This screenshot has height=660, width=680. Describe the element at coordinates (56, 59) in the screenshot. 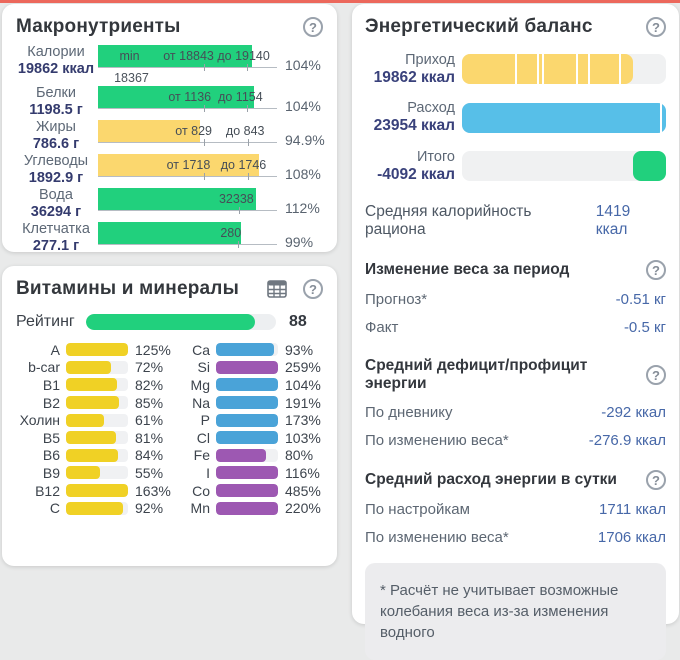

I see `macro-label-block: Калории 19862 ккал` at that location.